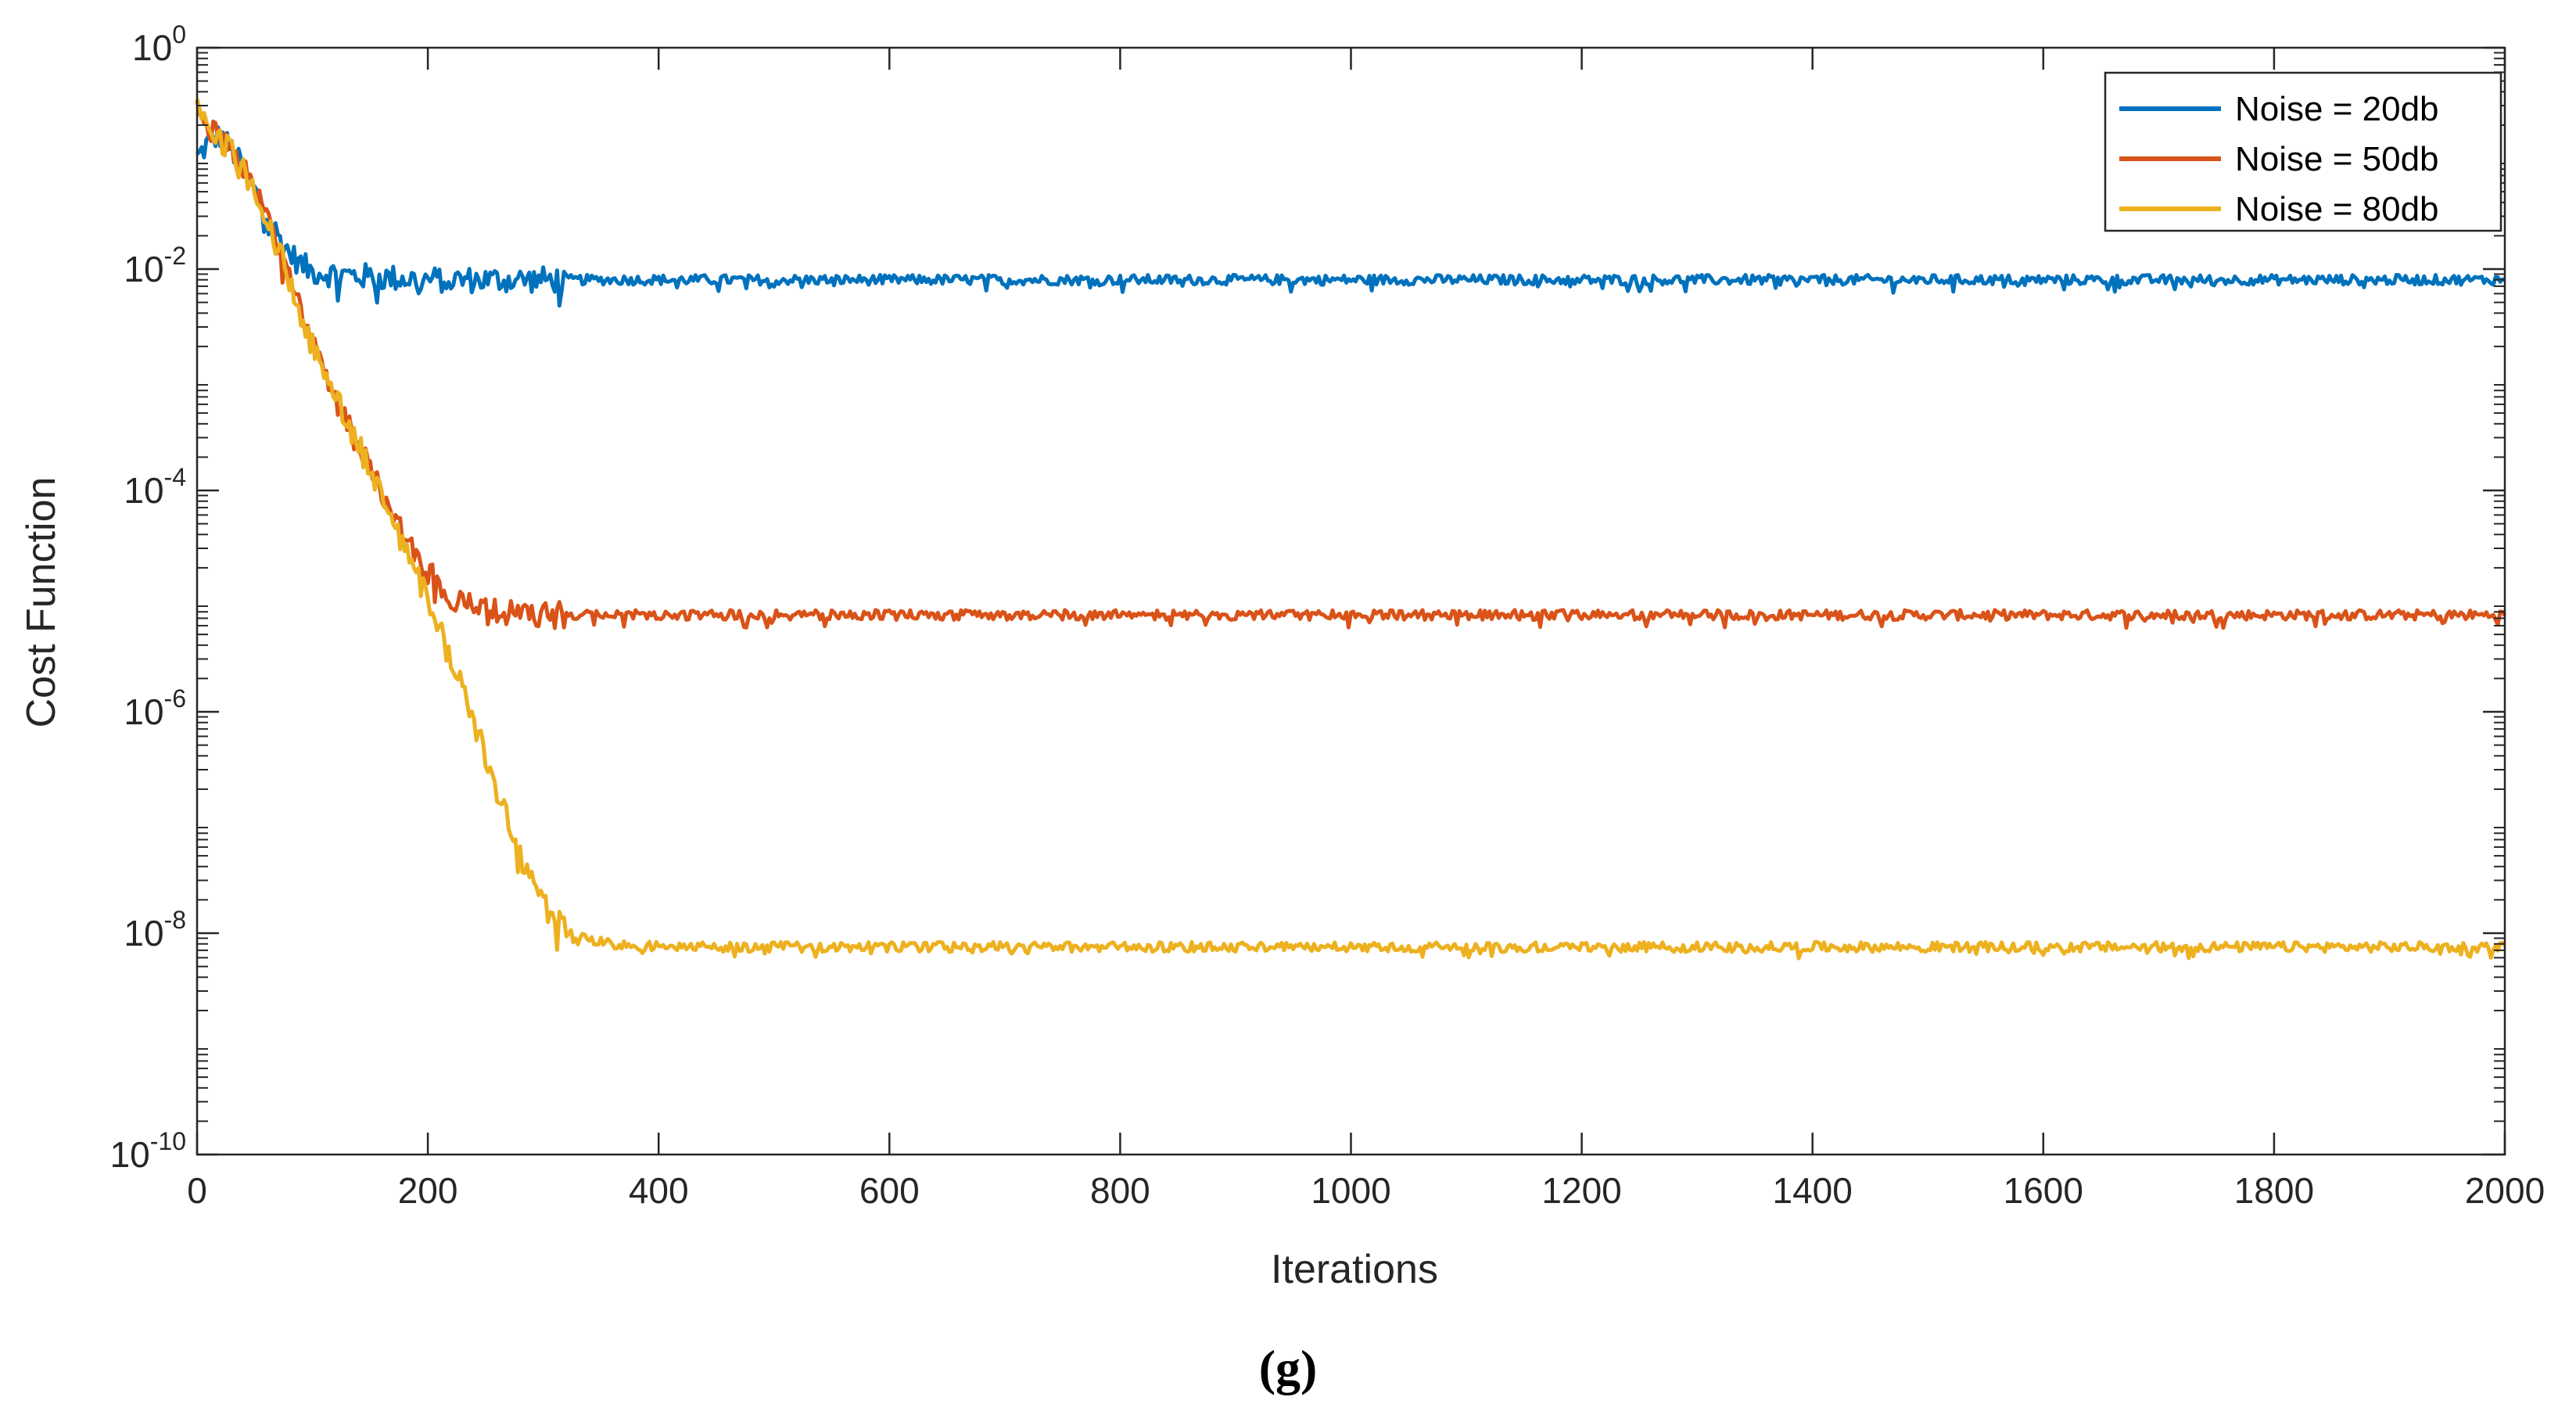  I want to click on y-axis-label: Cost Function, so click(41, 602).